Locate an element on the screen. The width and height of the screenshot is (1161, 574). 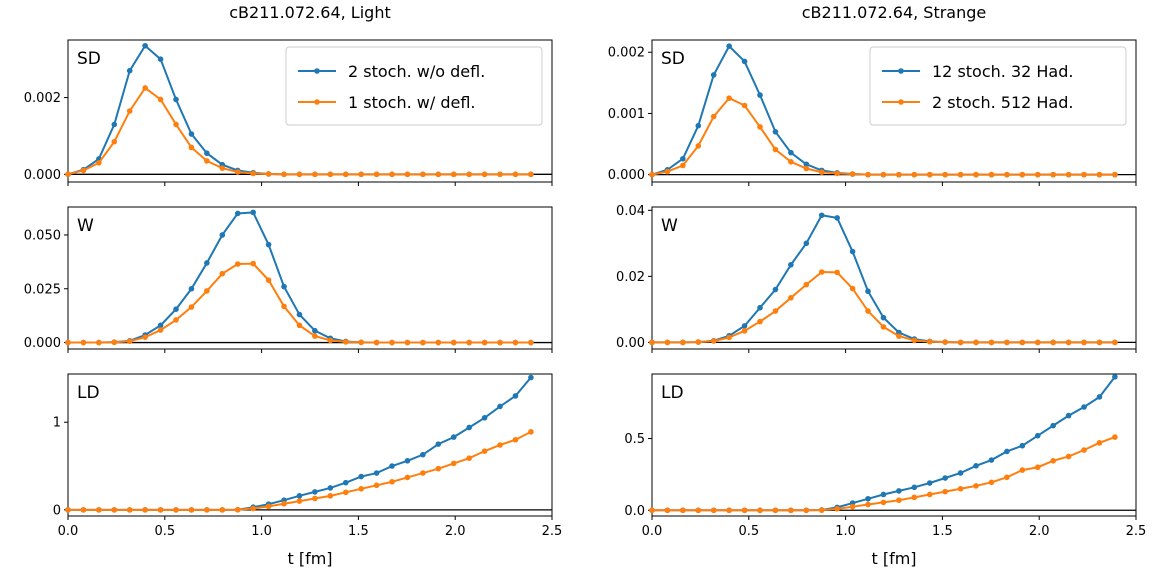
legend-entry: 2 stoch. w/o defl. is located at coordinates (416, 71).